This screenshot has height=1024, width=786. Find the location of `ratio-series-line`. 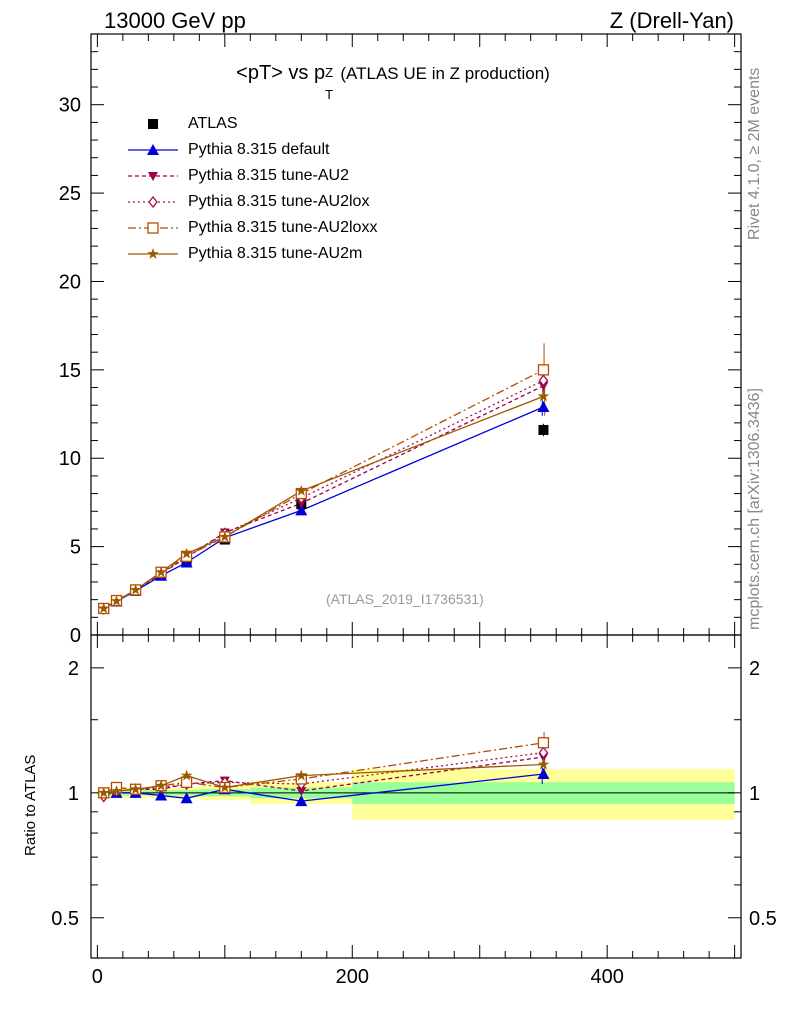

ratio-series-line is located at coordinates (323, 774).